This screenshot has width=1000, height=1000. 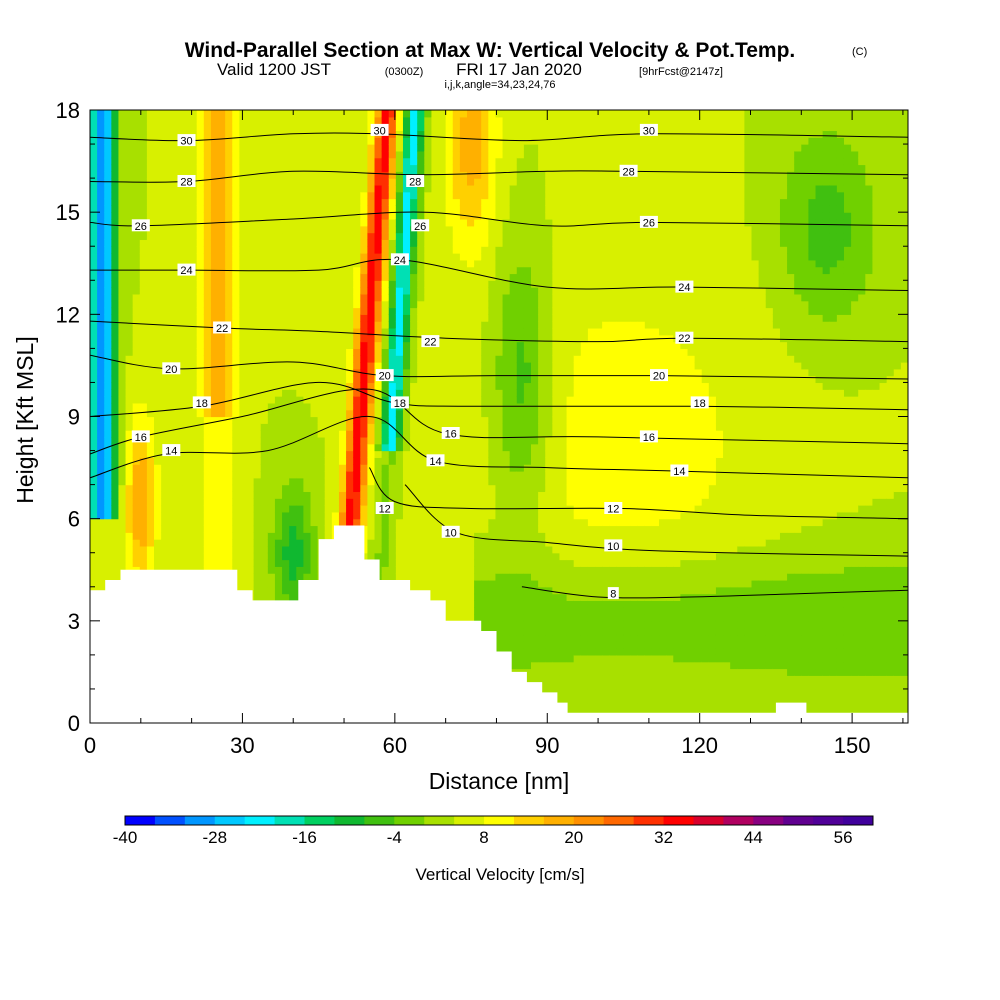 I want to click on colorbar-tick-label: -16, so click(x=304, y=837).